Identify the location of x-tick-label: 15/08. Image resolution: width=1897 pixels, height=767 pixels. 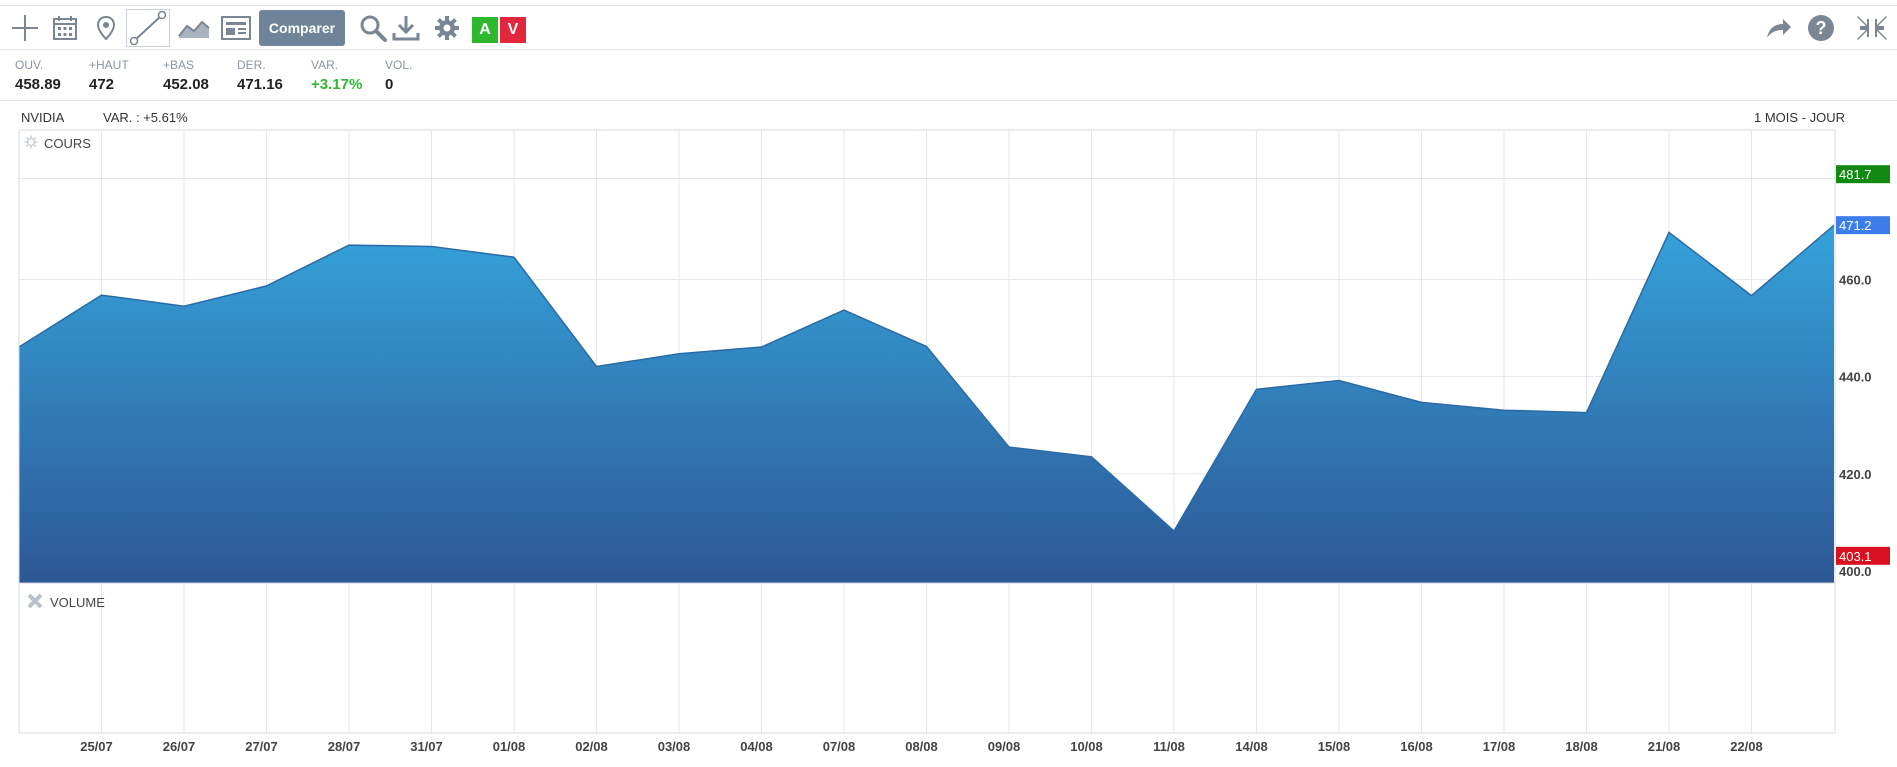
(1334, 746).